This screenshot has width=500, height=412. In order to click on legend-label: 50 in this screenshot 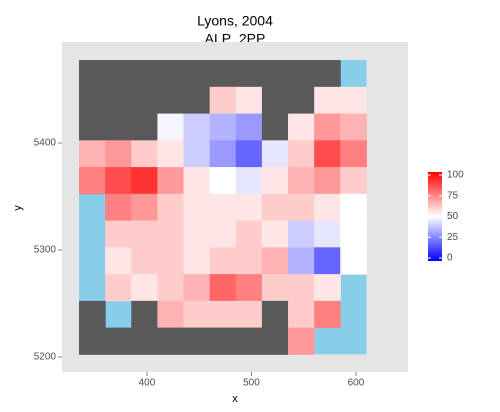, I will do `click(453, 216)`.